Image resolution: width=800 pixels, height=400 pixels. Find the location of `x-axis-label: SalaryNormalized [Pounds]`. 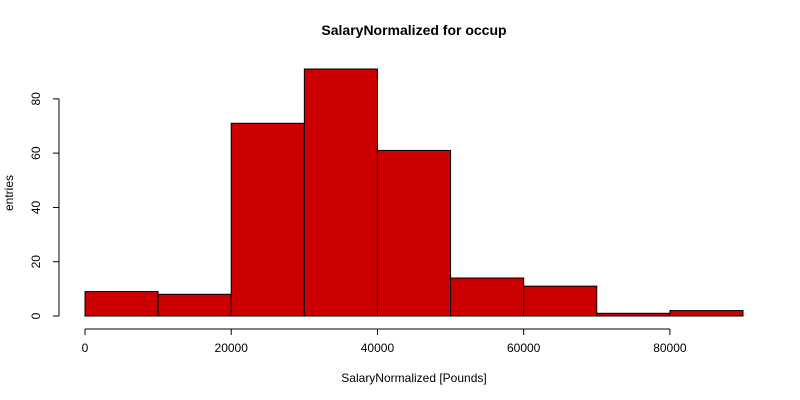

x-axis-label: SalaryNormalized [Pounds] is located at coordinates (413, 378).